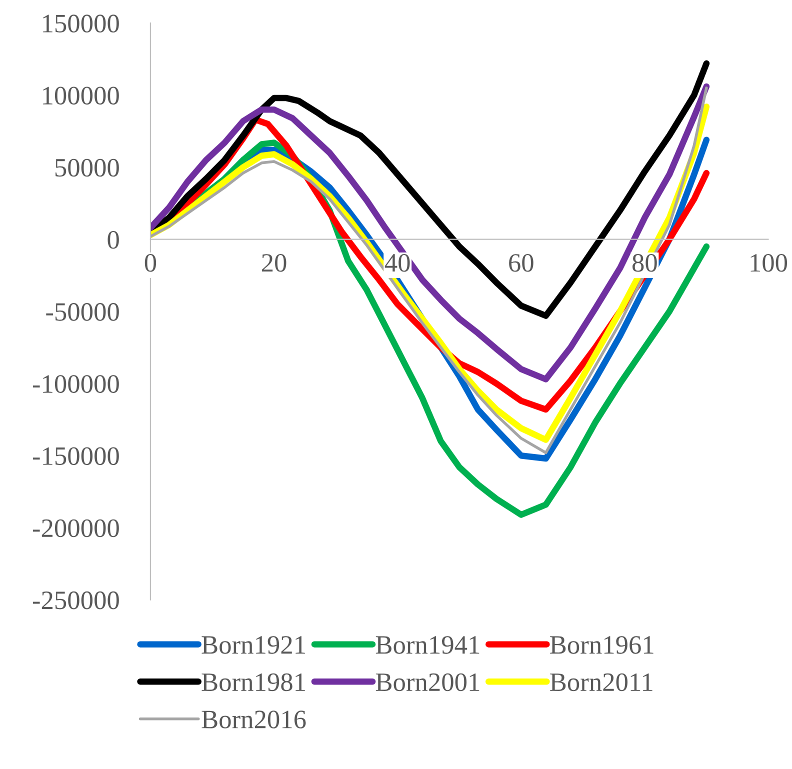  Describe the element at coordinates (521, 263) in the screenshot. I see `x-tick-label: 60` at that location.